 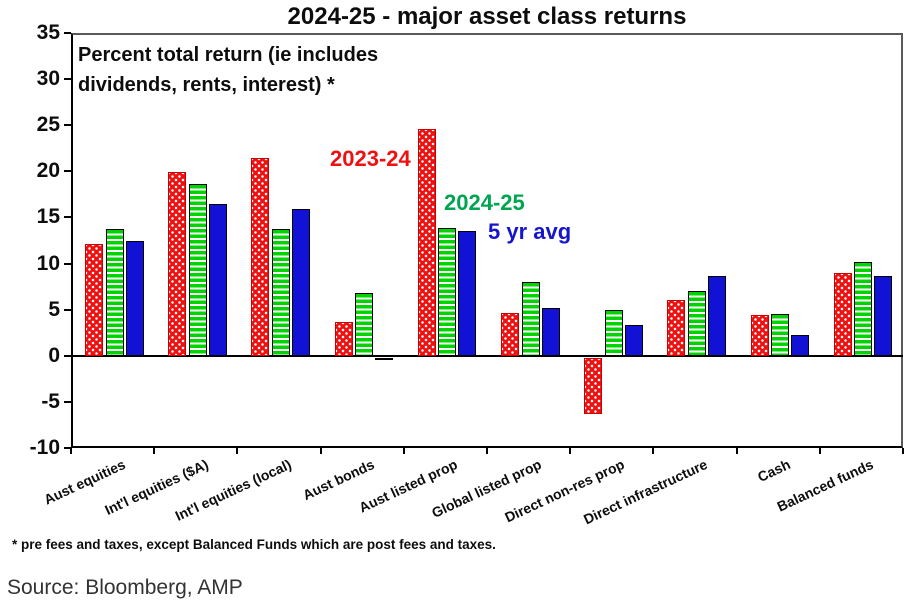 What do you see at coordinates (774, 470) in the screenshot?
I see `x-axis-category-label: Cash` at bounding box center [774, 470].